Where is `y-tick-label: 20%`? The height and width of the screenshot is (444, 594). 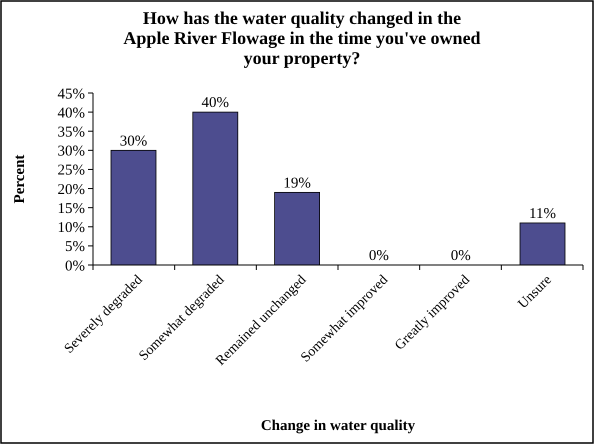 y-tick-label: 20% is located at coordinates (71, 190).